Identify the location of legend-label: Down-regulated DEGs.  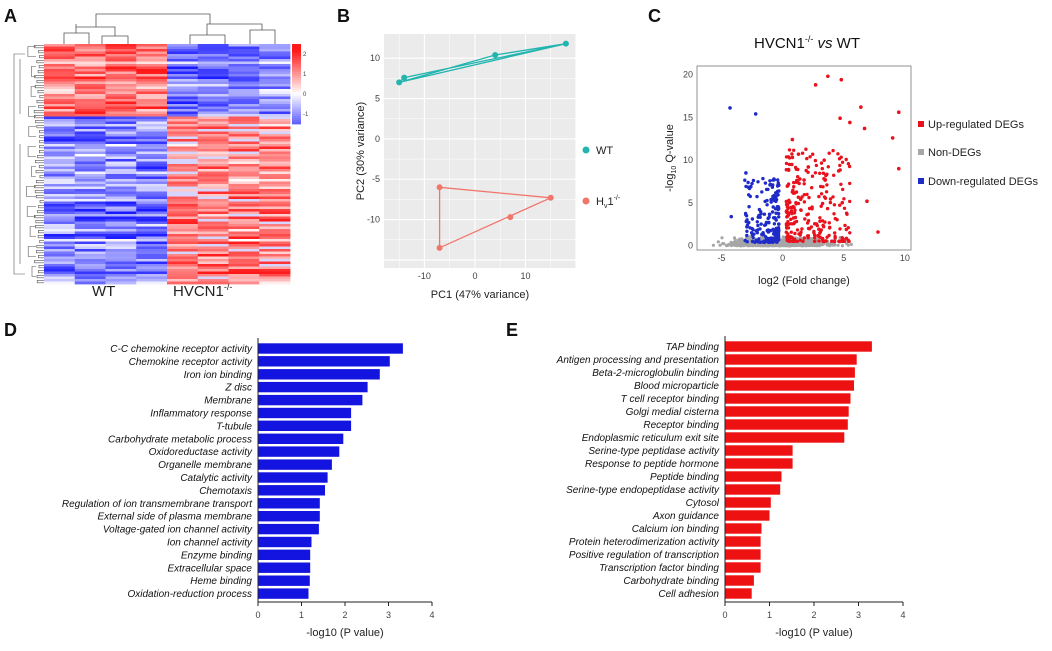
(983, 182).